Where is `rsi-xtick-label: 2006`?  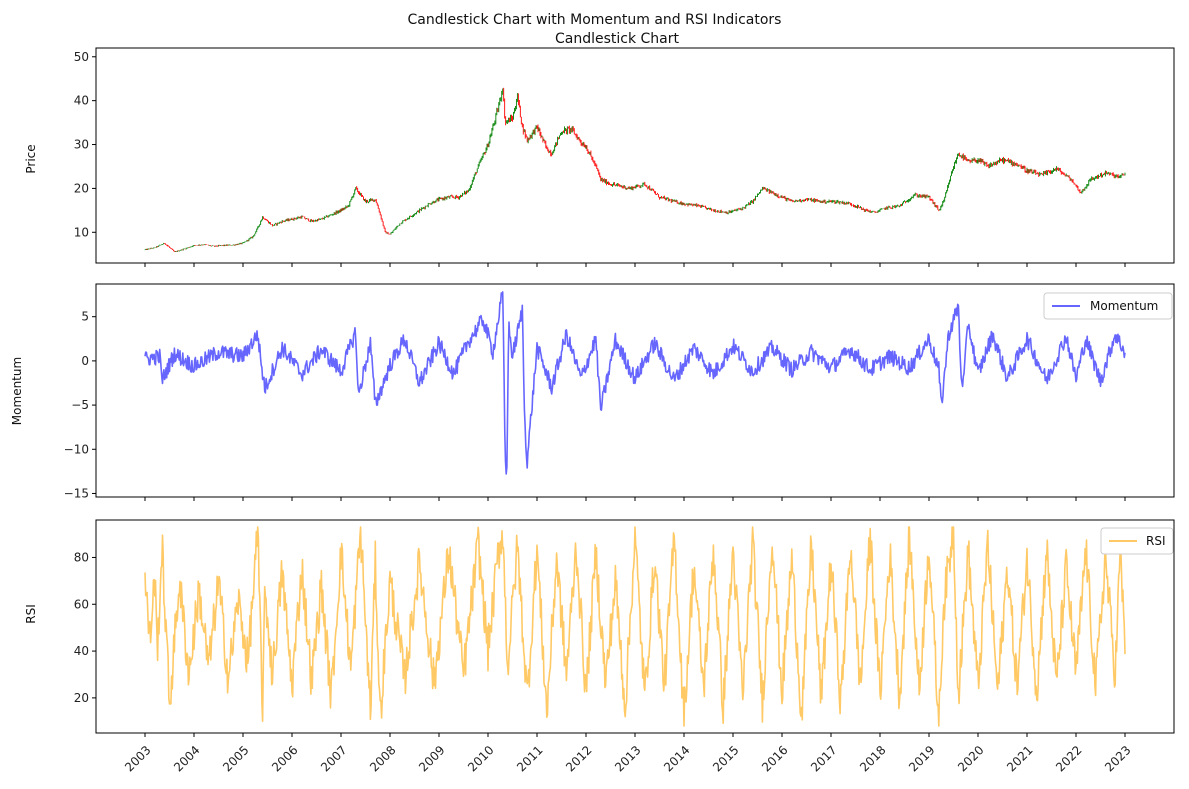
rsi-xtick-label: 2006 is located at coordinates (284, 758).